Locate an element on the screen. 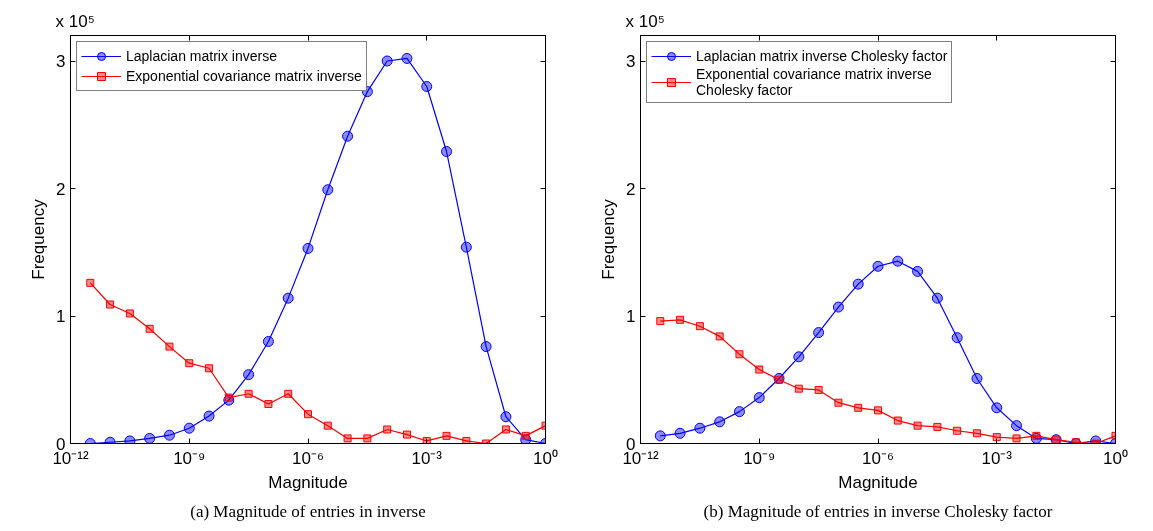 The image size is (1153, 531). y-tick-label: 2 is located at coordinates (61, 189).